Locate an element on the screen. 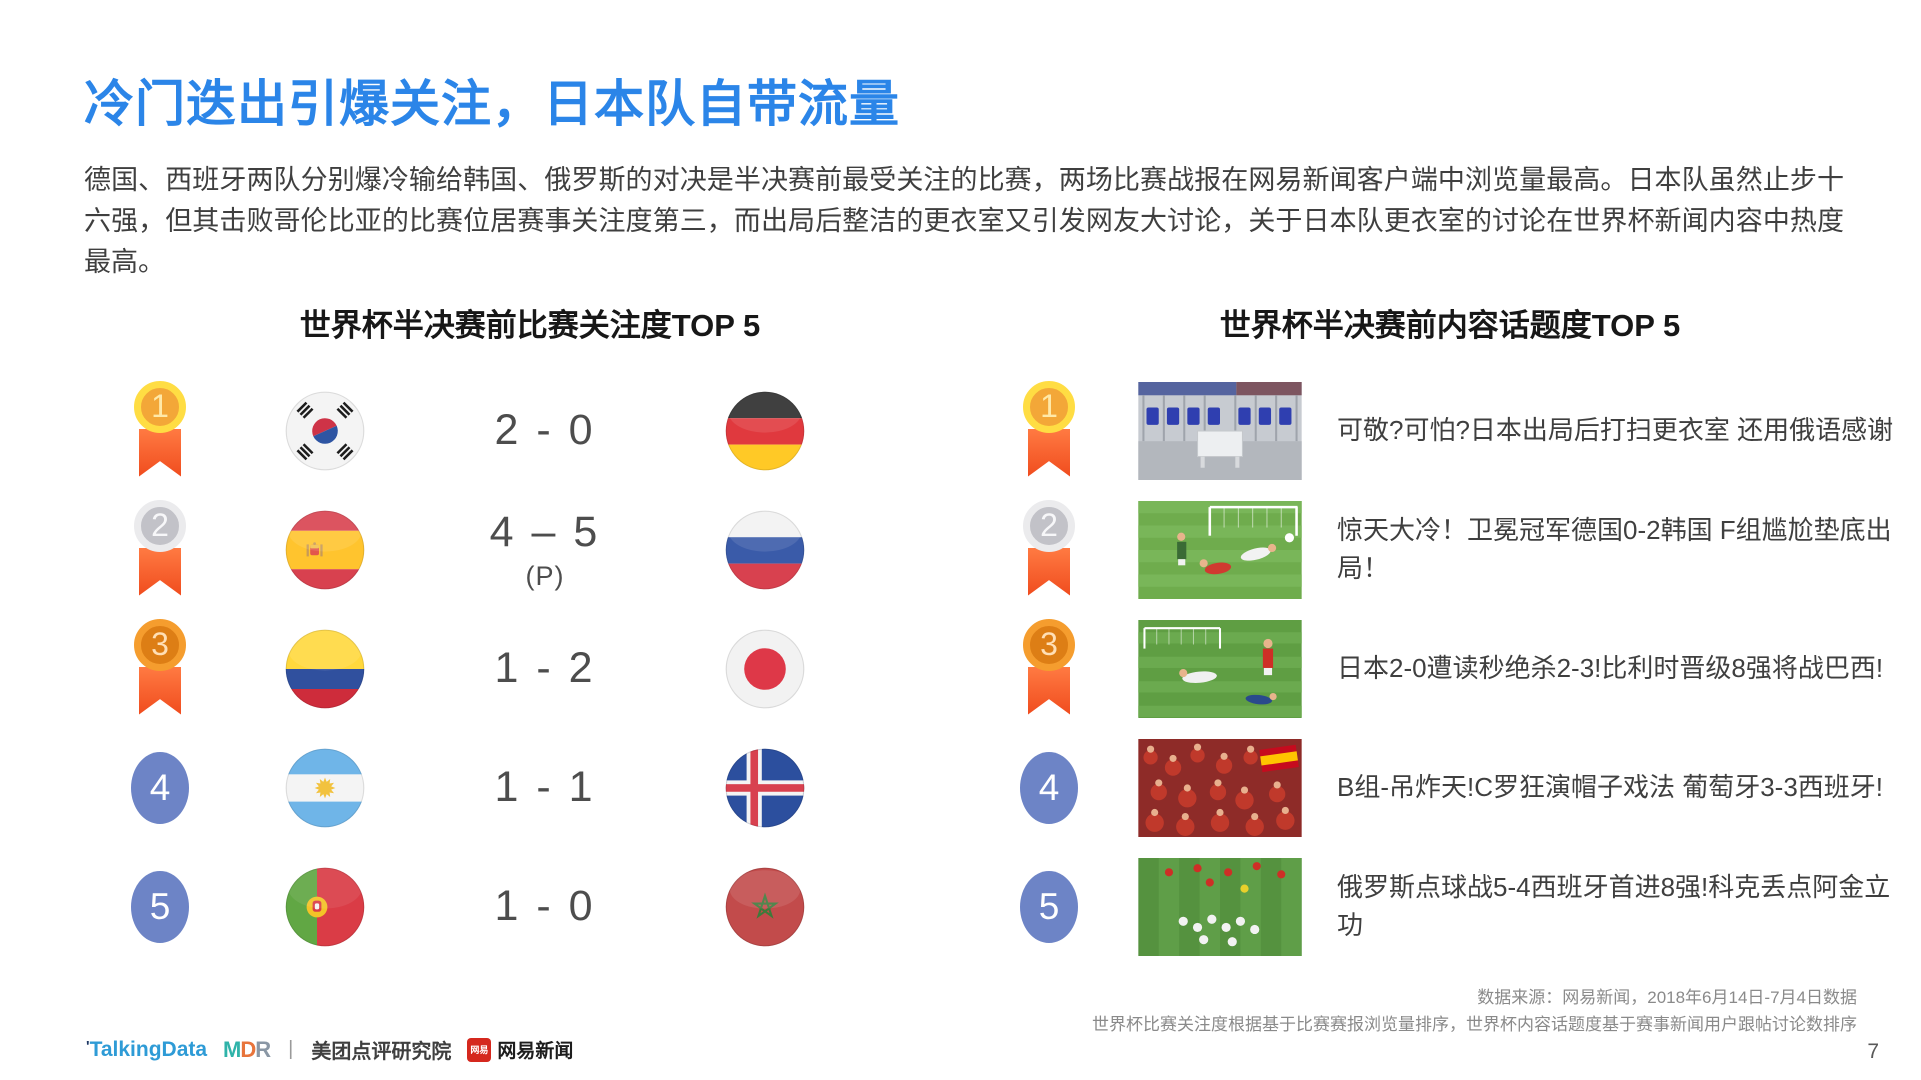 The width and height of the screenshot is (1921, 1080). flag-germany-icon is located at coordinates (765, 430).